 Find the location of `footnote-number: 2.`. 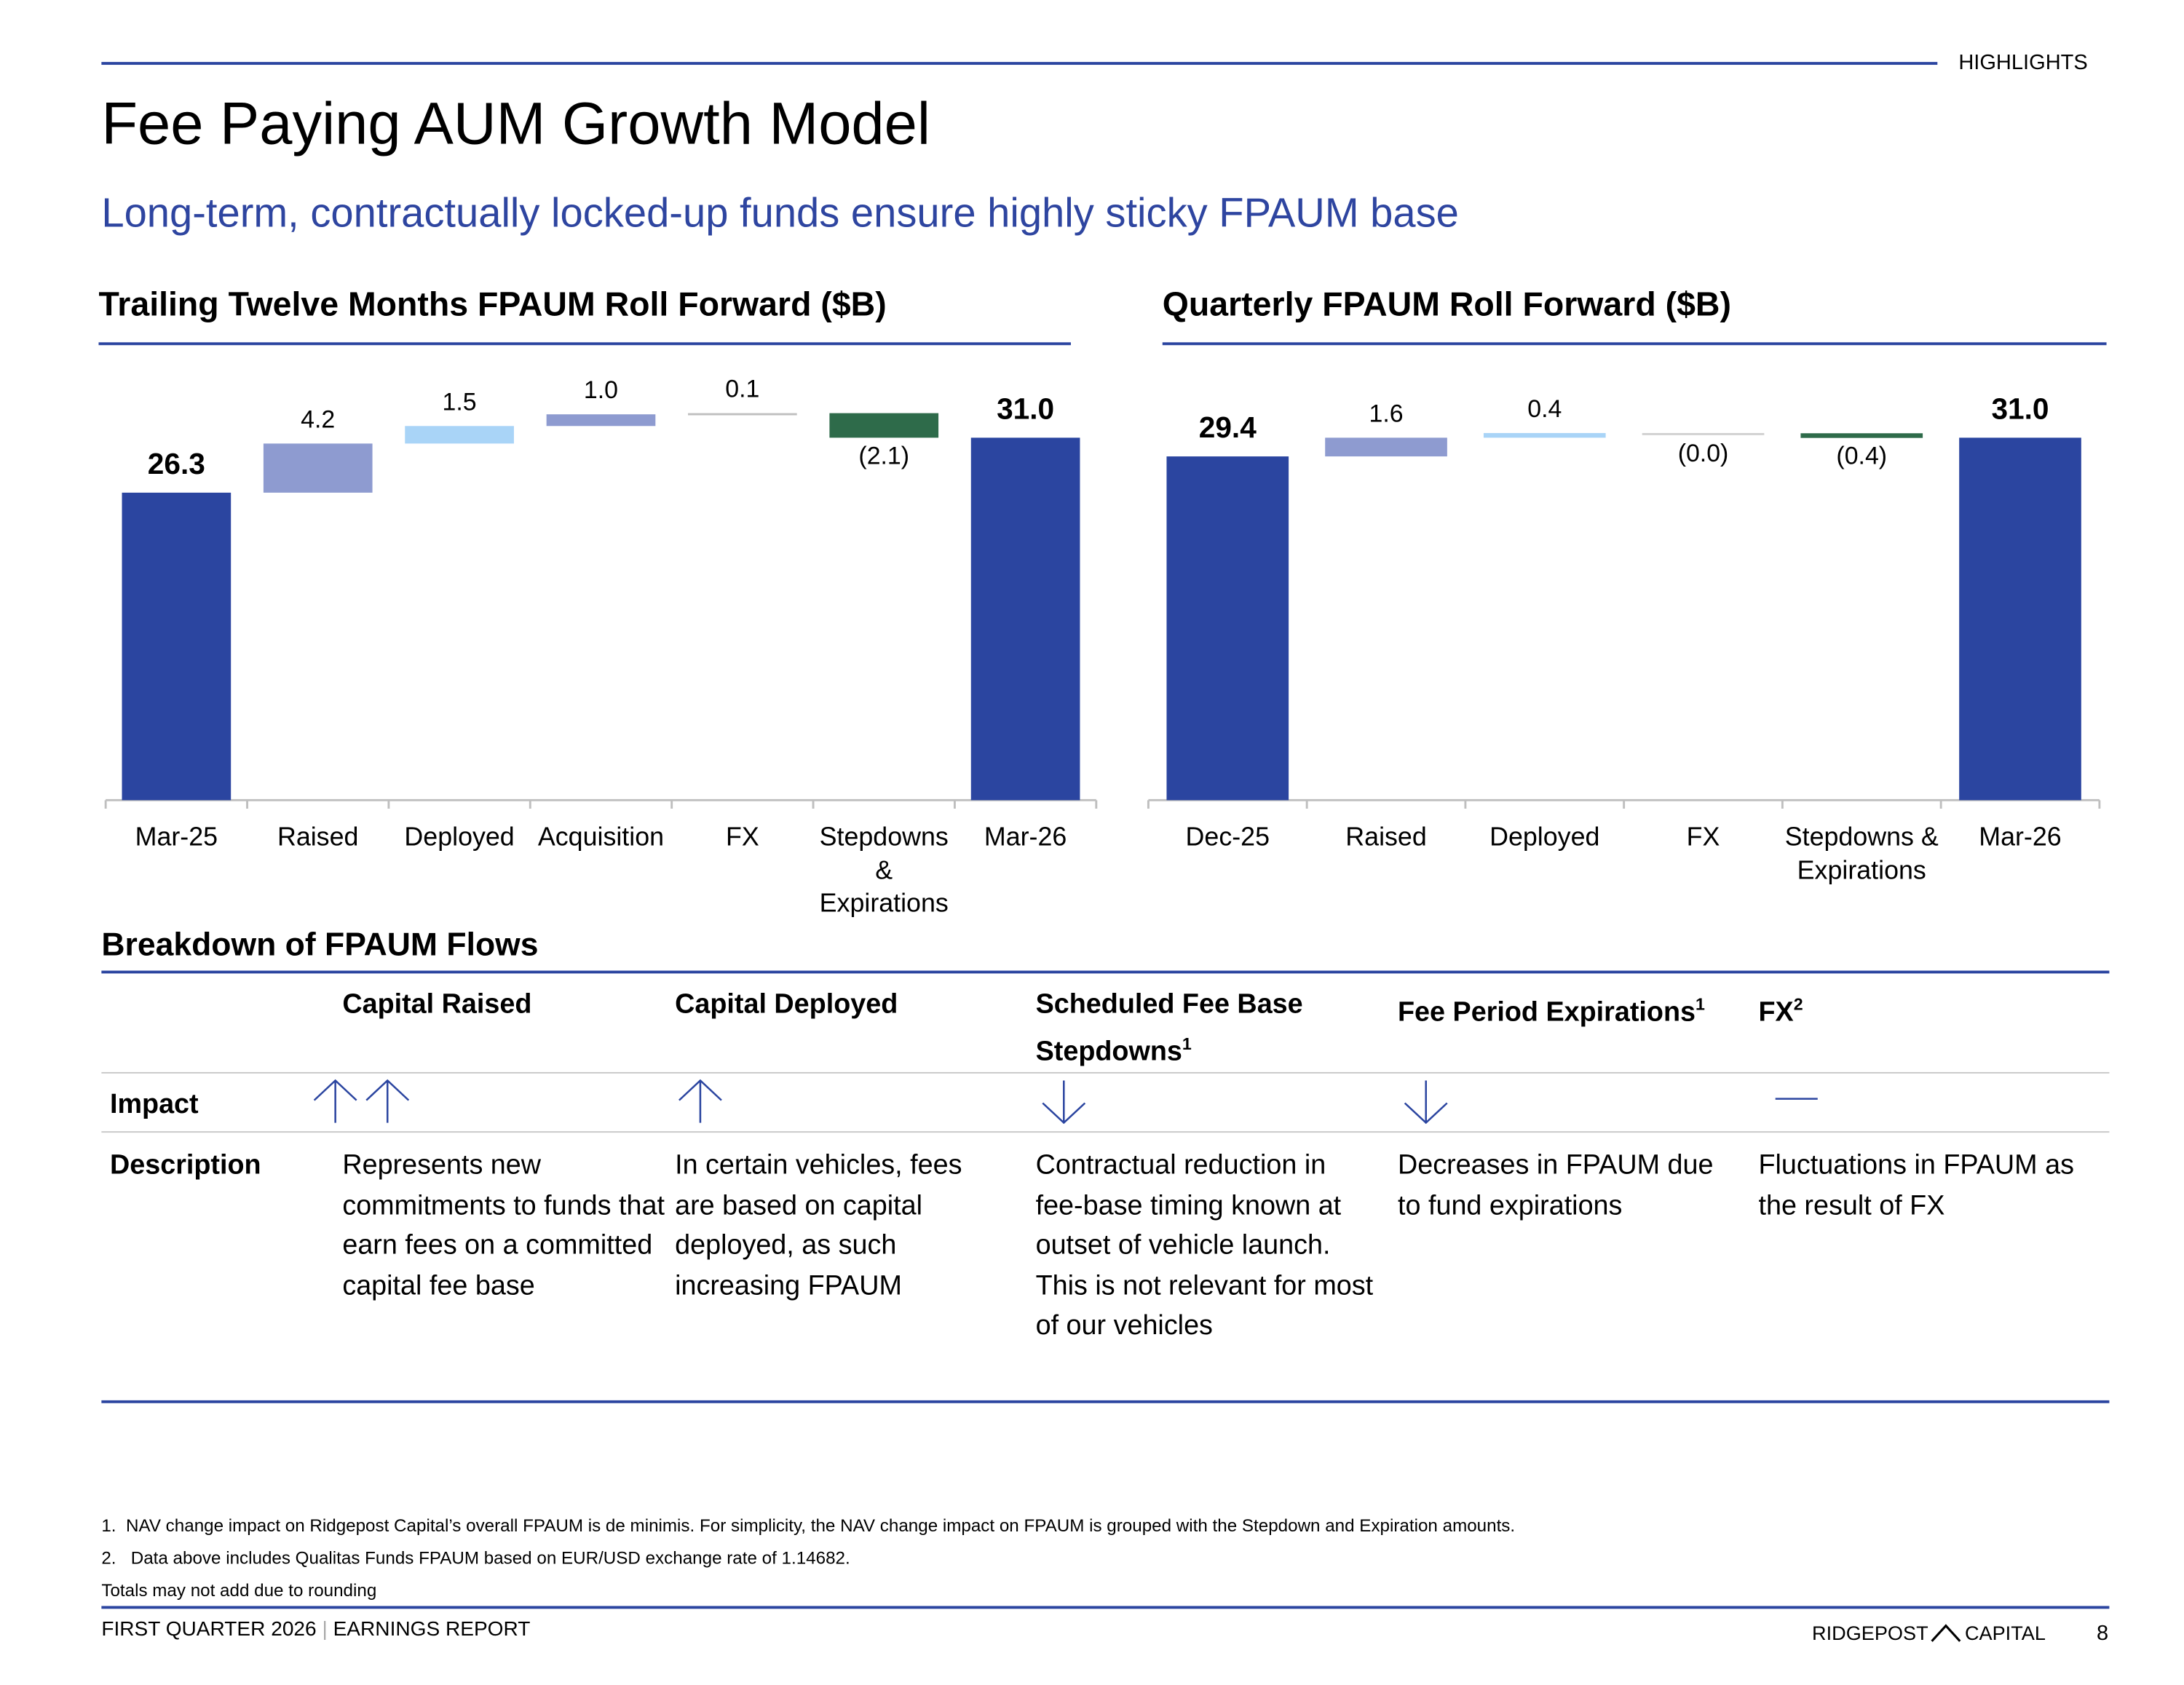

footnote-number: 2. is located at coordinates (108, 1558).